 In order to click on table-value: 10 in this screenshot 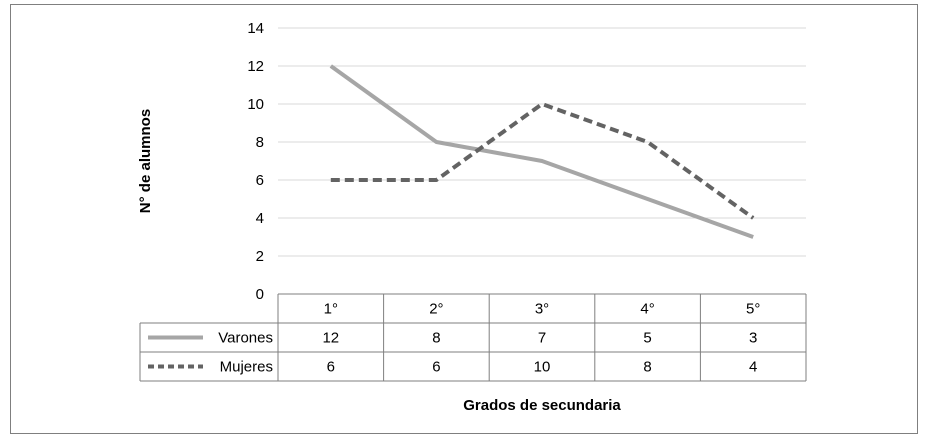, I will do `click(542, 367)`.